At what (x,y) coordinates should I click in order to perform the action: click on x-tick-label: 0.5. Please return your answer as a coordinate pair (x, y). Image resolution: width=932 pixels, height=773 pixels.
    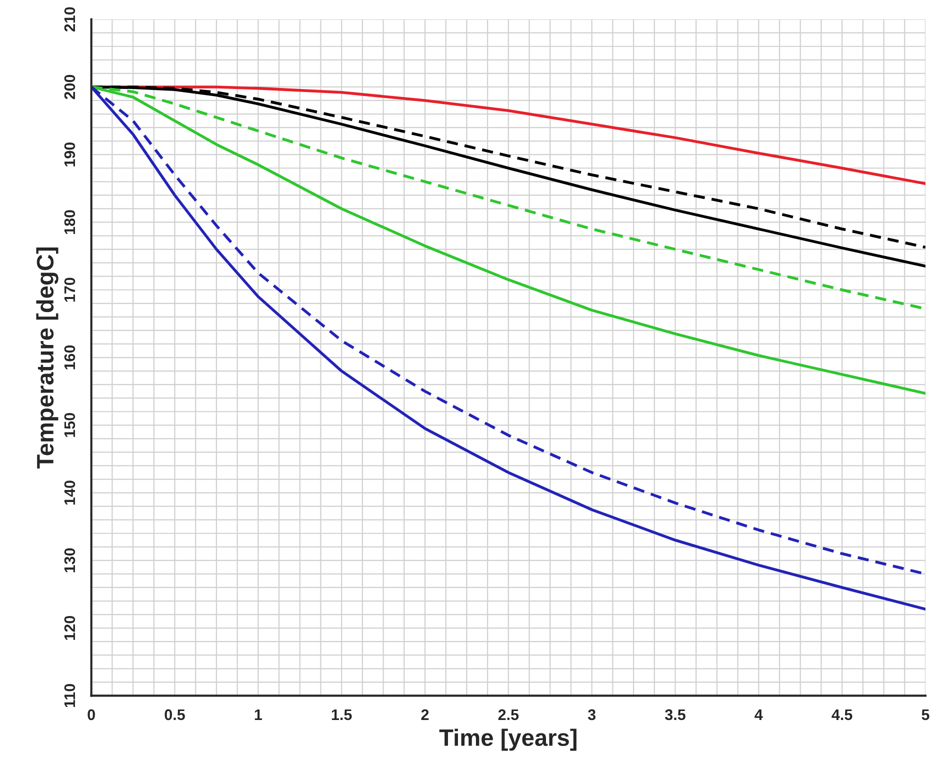
    Looking at the image, I should click on (174, 714).